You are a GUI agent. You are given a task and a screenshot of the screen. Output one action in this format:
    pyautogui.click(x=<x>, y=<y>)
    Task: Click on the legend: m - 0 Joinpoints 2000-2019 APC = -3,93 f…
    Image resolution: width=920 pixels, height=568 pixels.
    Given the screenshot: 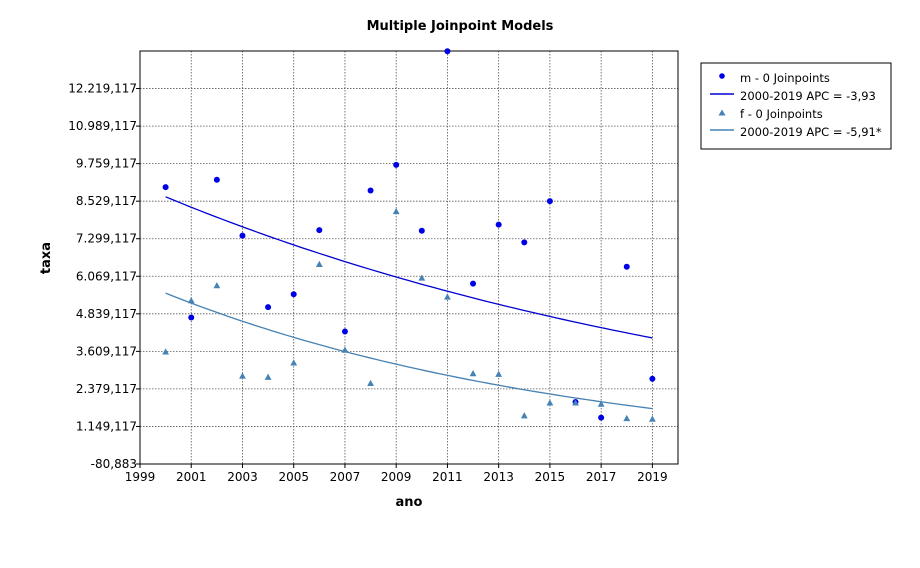 What is the action you would take?
    pyautogui.click(x=796, y=106)
    